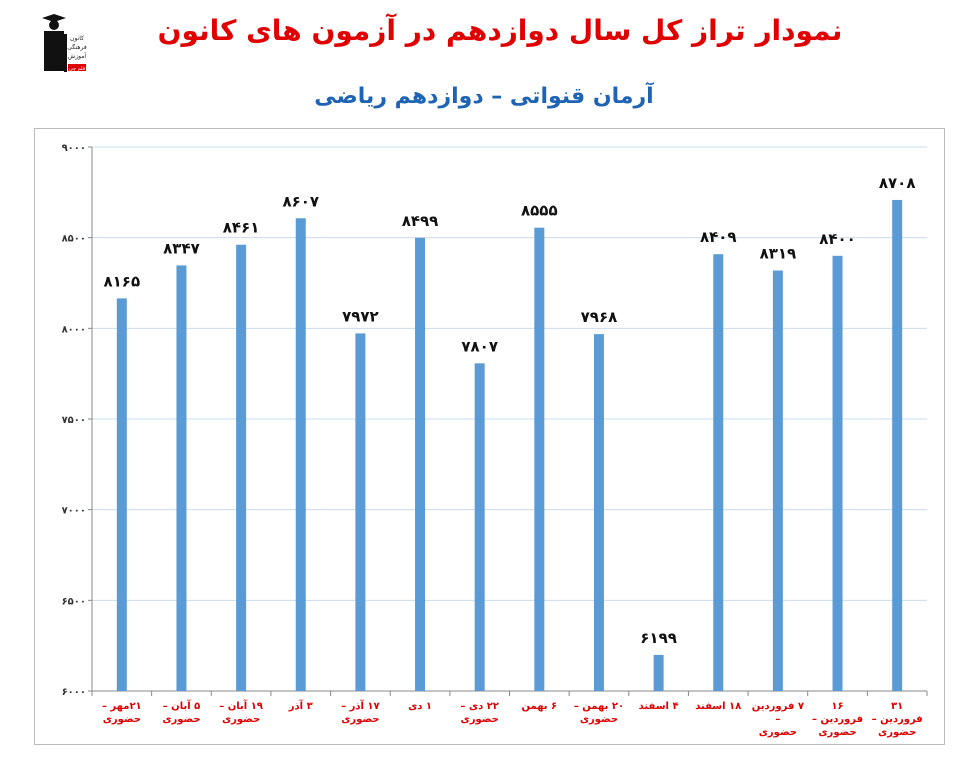  Describe the element at coordinates (599, 713) in the screenshot. I see `category-label: ۲۰ بهمن – حضوری` at that location.